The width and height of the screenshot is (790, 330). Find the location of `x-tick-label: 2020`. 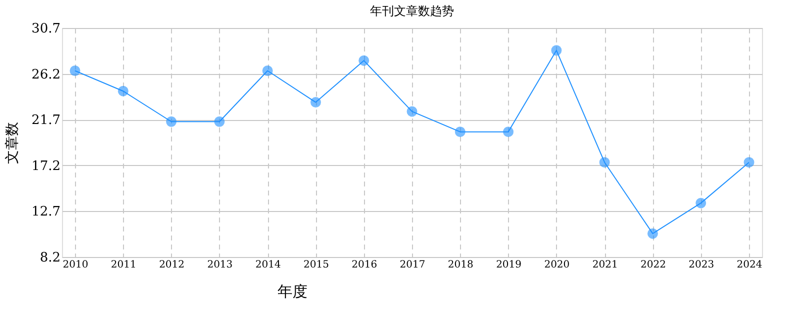

x-tick-label: 2020 is located at coordinates (557, 265).